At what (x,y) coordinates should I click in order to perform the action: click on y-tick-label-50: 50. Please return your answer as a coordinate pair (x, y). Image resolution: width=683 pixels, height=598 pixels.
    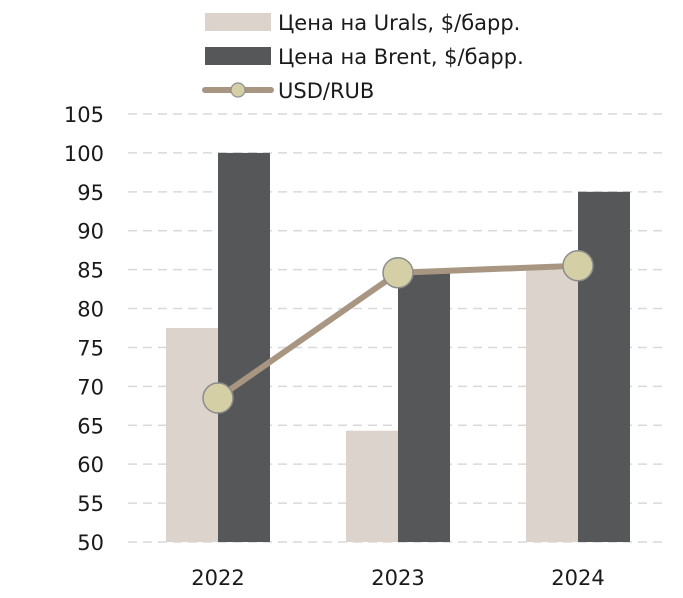
    Looking at the image, I should click on (90, 543).